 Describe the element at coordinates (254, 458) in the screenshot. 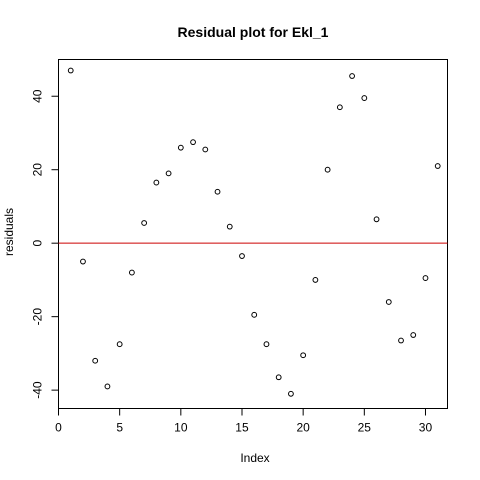

I see `x-axis-label: Index` at that location.